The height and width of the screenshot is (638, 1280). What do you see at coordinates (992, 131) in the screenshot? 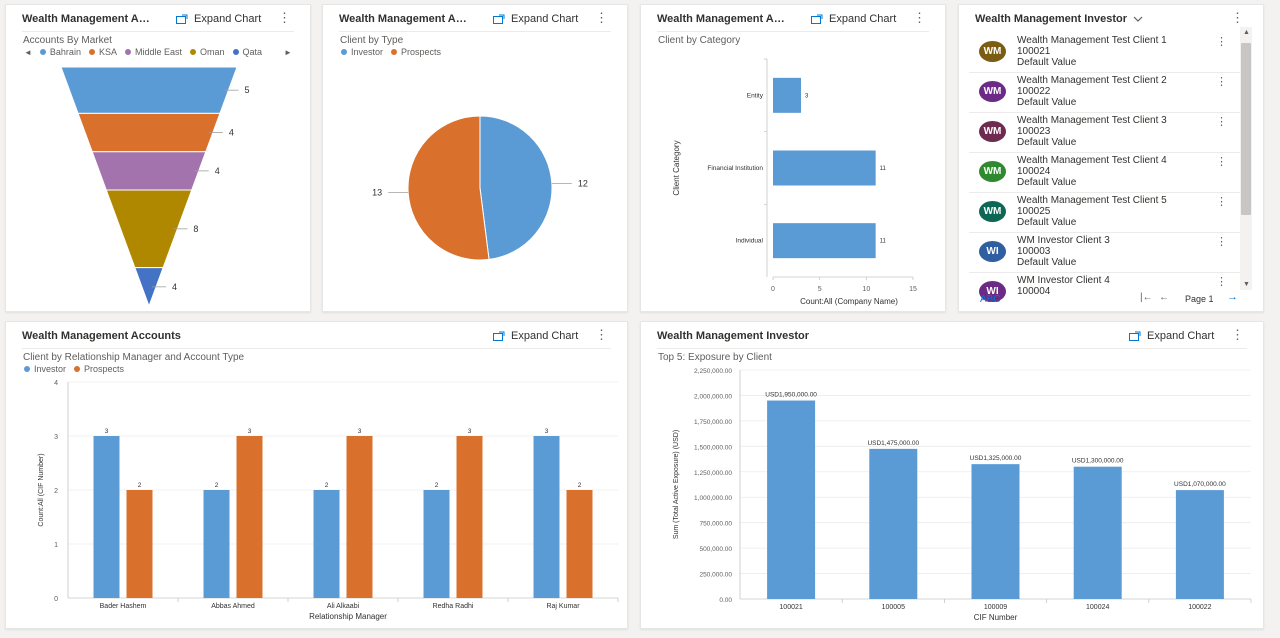
I see `avatar: WM` at bounding box center [992, 131].